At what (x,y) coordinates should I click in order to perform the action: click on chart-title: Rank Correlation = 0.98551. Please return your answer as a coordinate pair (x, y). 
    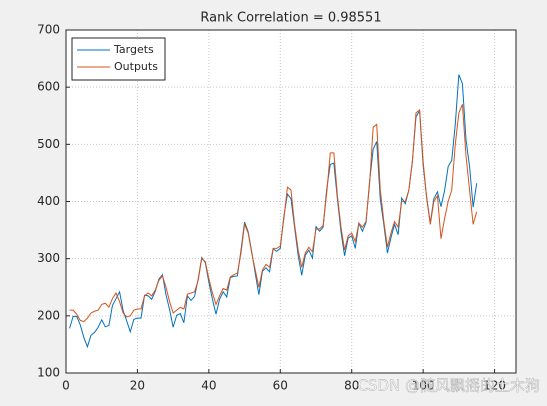
    Looking at the image, I should click on (290, 18).